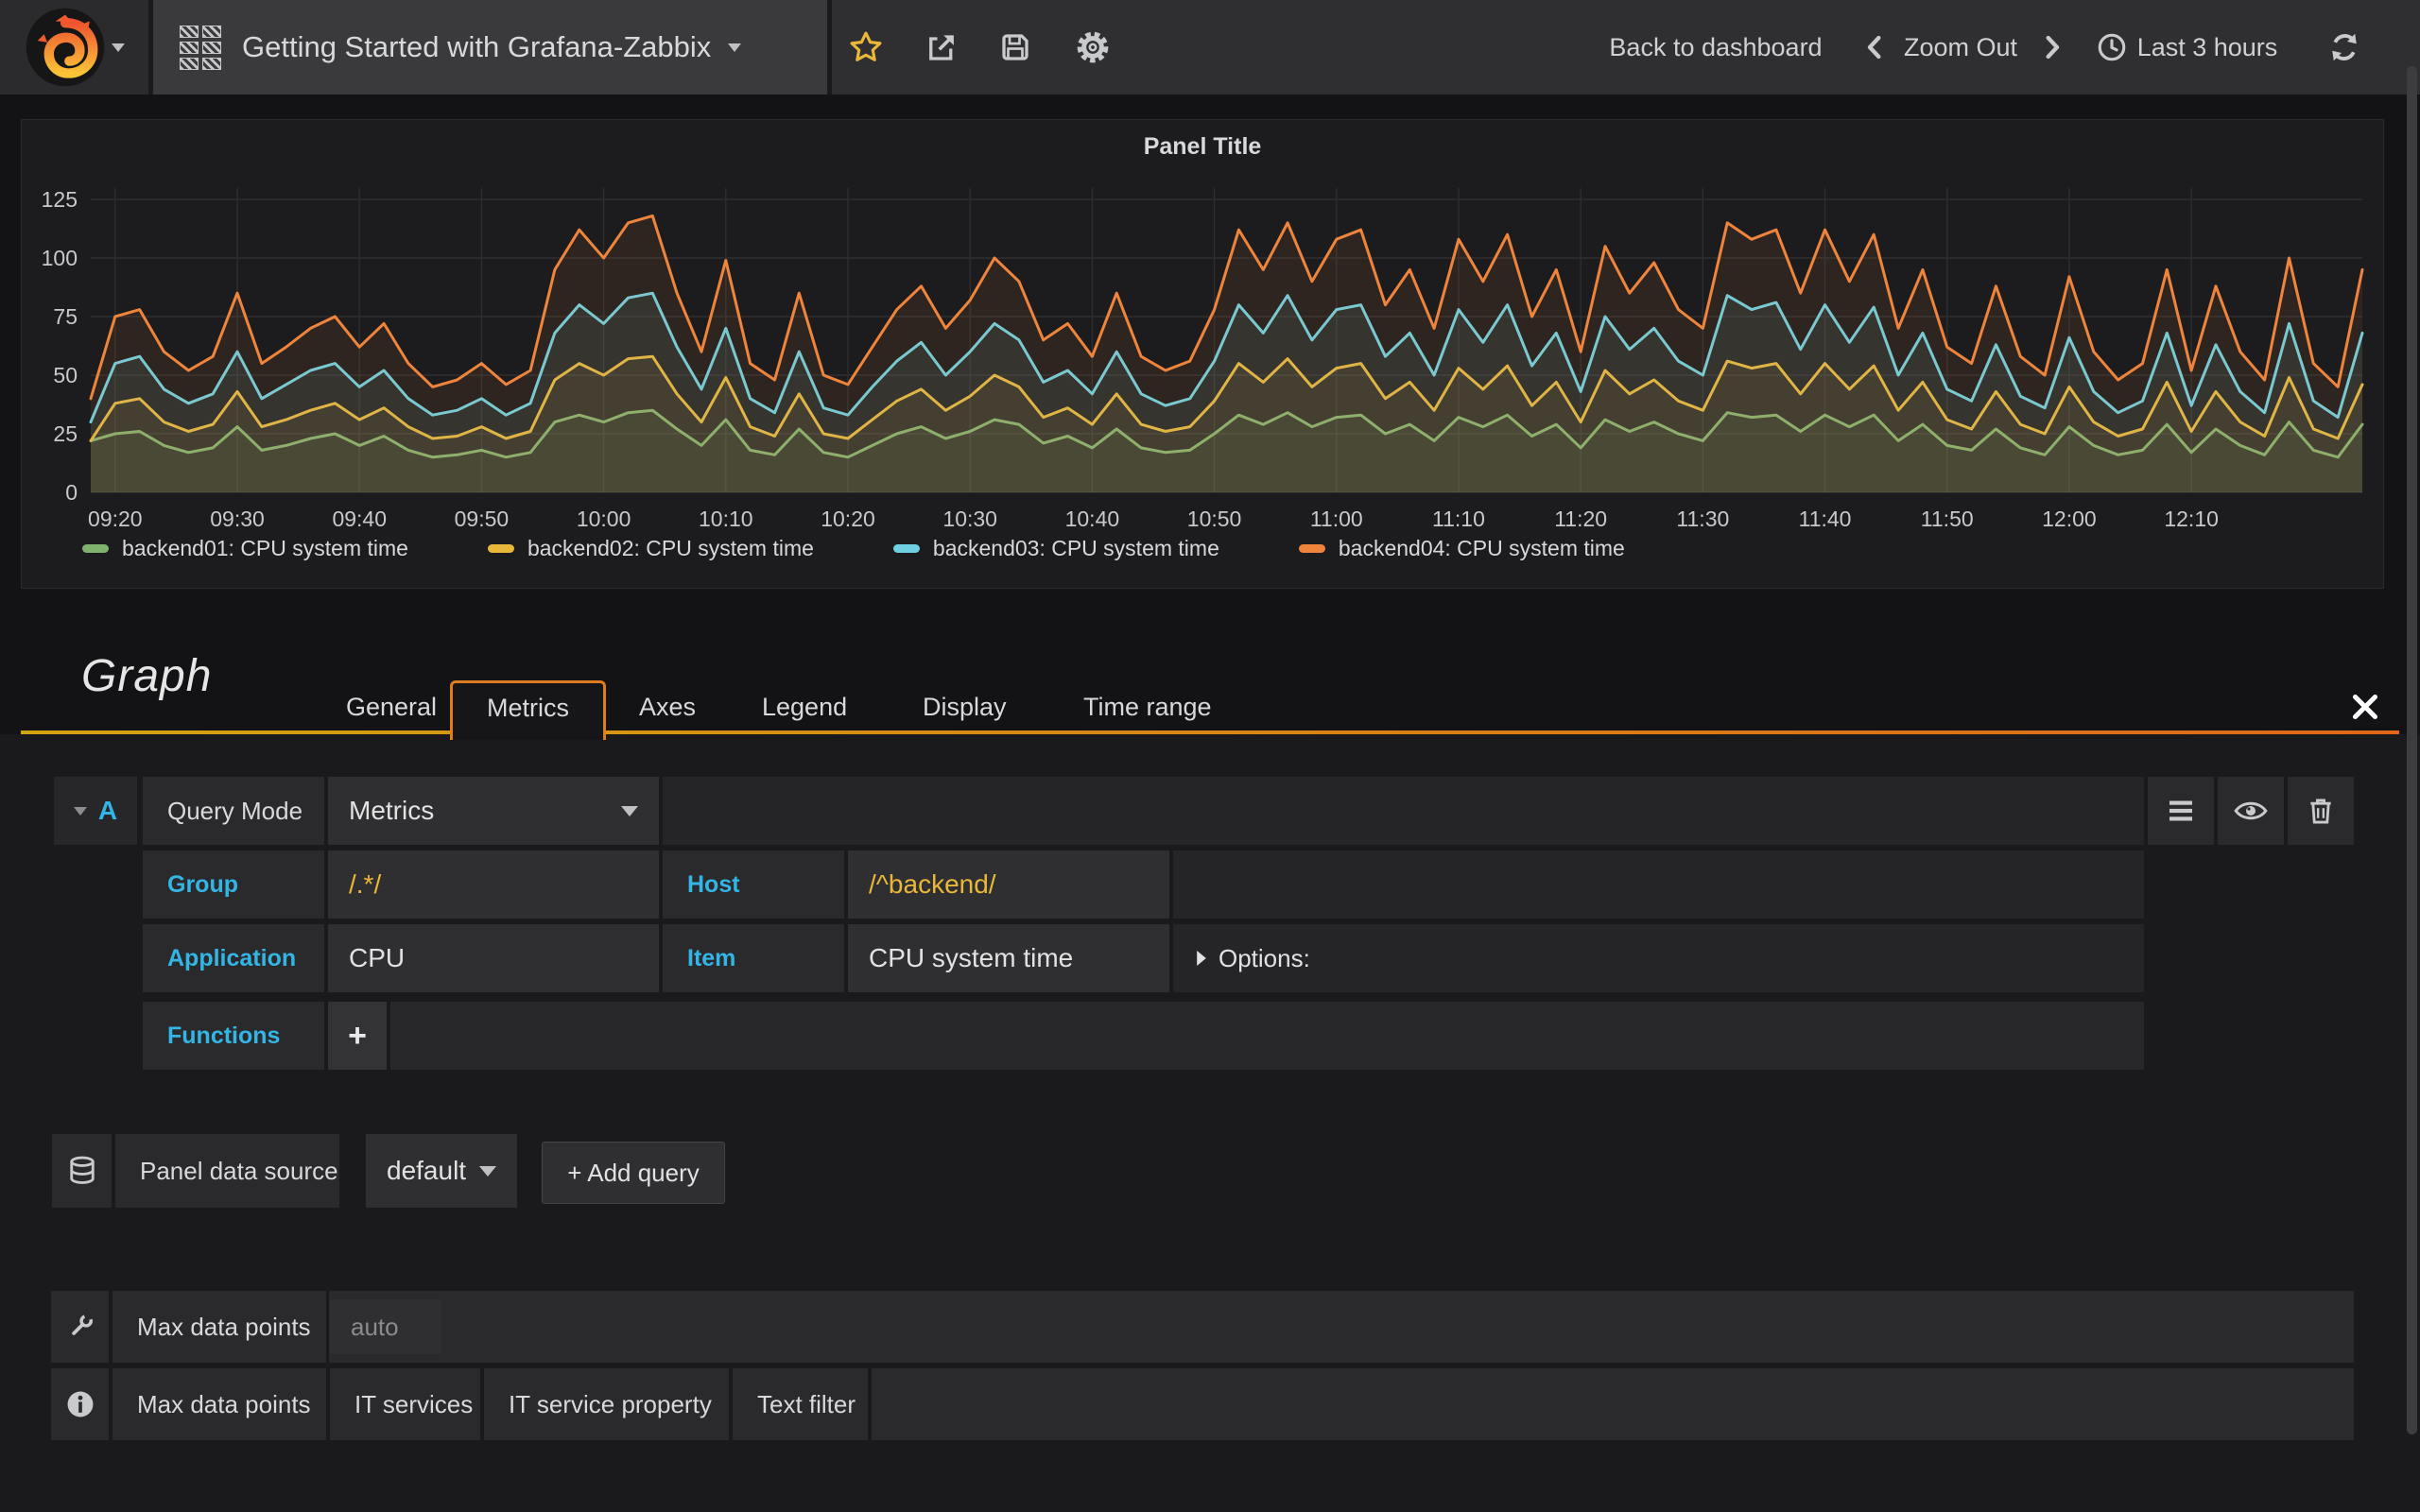 The height and width of the screenshot is (1512, 2420). What do you see at coordinates (357, 1036) in the screenshot?
I see `add-function-button: +` at bounding box center [357, 1036].